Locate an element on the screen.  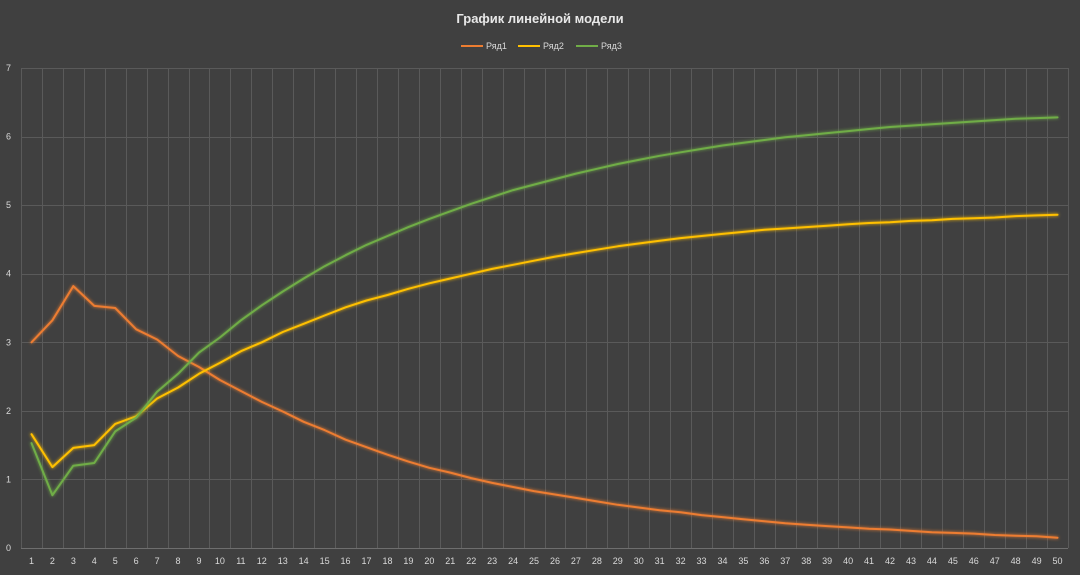
x-tick-label: 2 is located at coordinates (52, 561).